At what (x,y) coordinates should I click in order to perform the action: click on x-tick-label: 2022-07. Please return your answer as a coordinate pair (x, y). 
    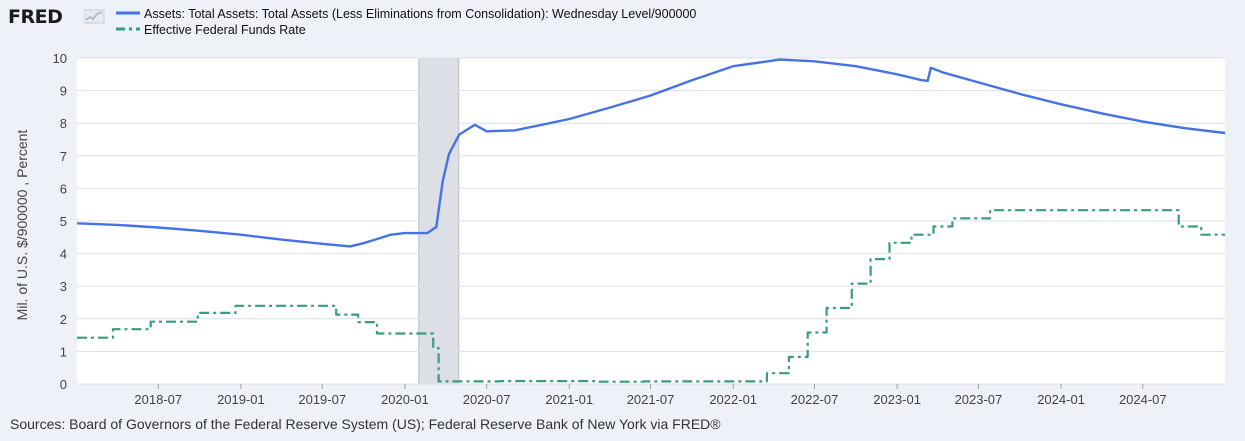
    Looking at the image, I should click on (815, 399).